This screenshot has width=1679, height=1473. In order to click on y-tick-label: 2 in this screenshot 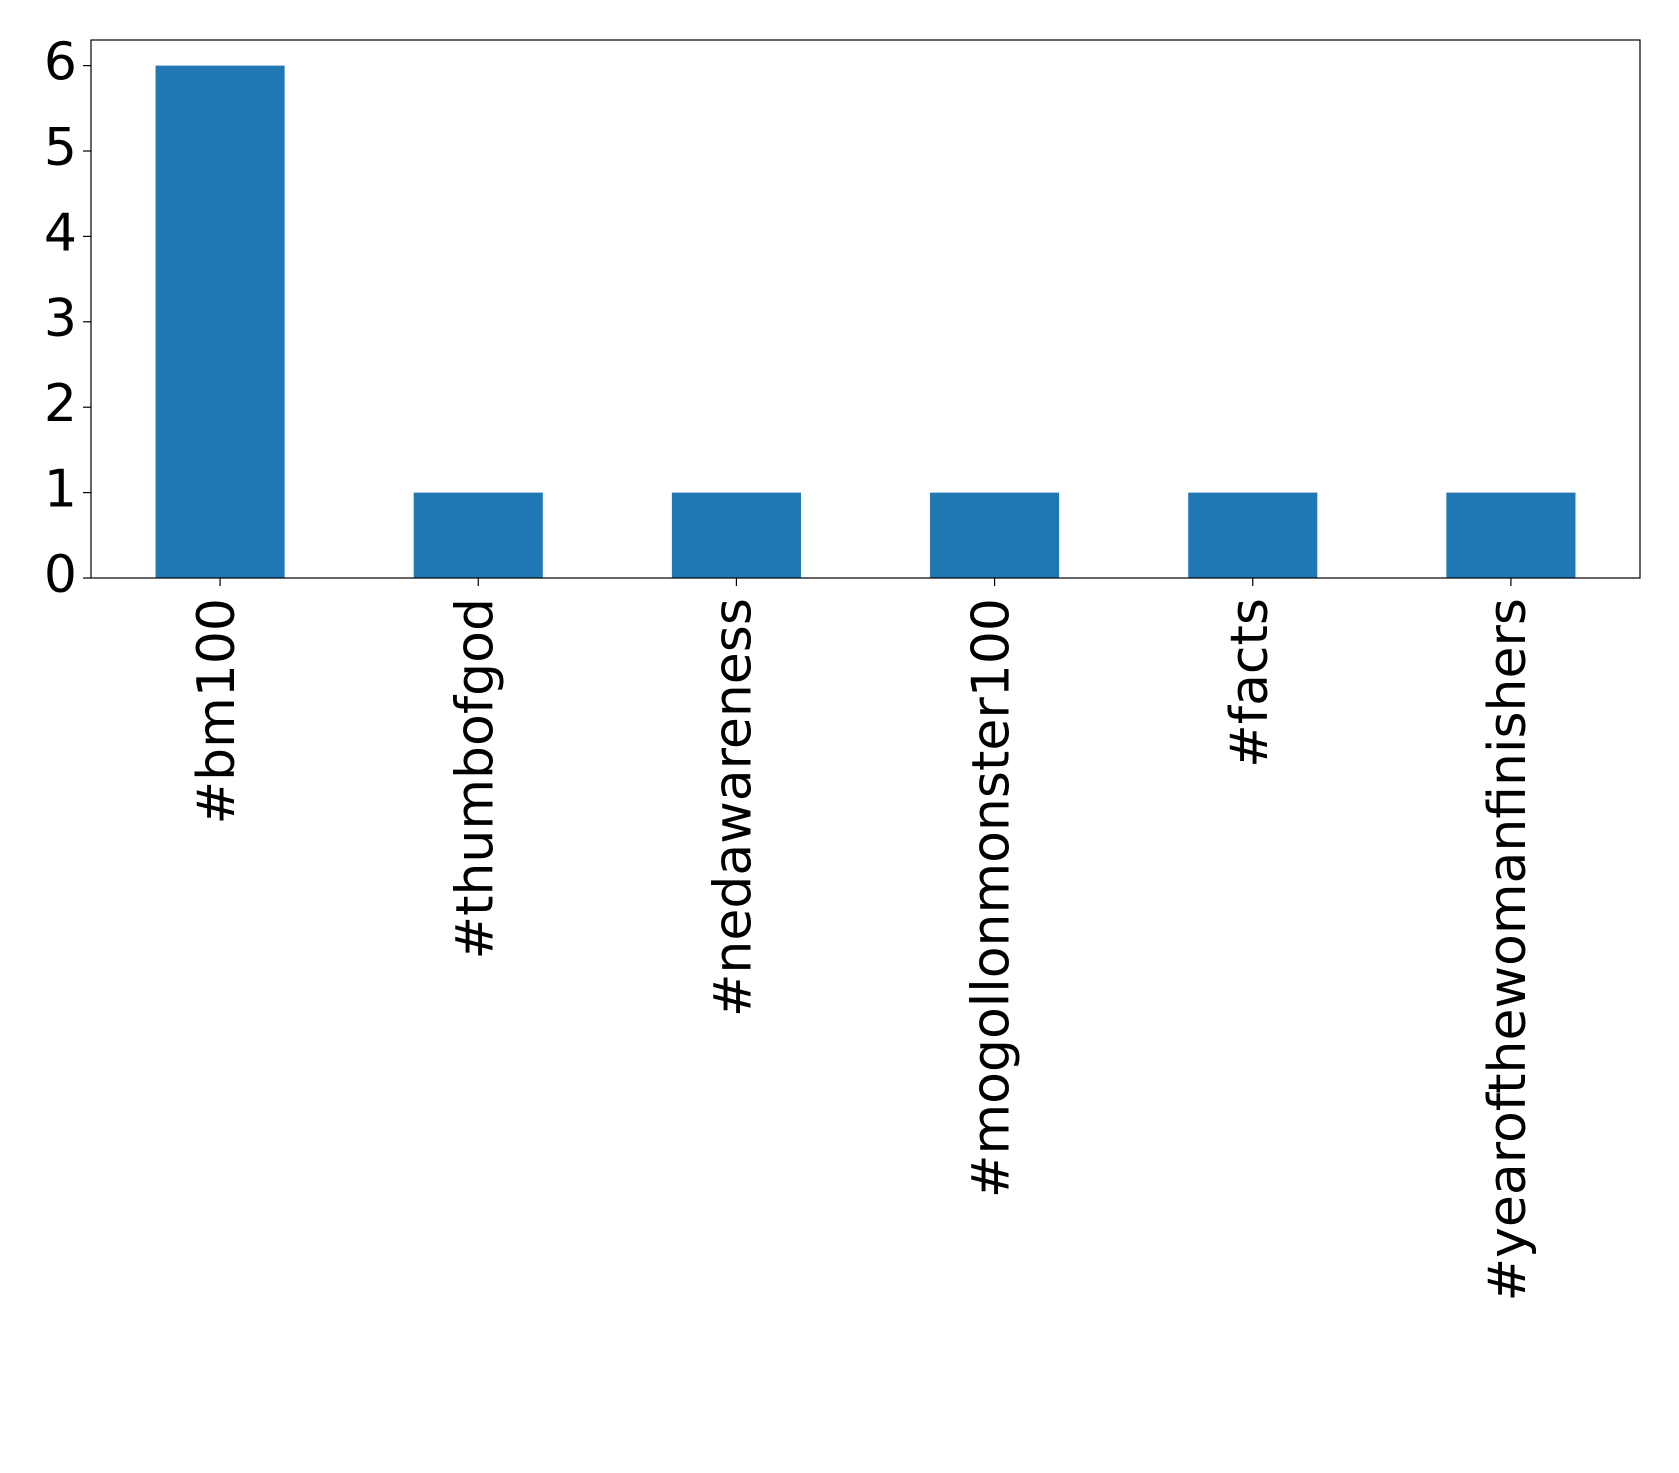, I will do `click(60, 404)`.